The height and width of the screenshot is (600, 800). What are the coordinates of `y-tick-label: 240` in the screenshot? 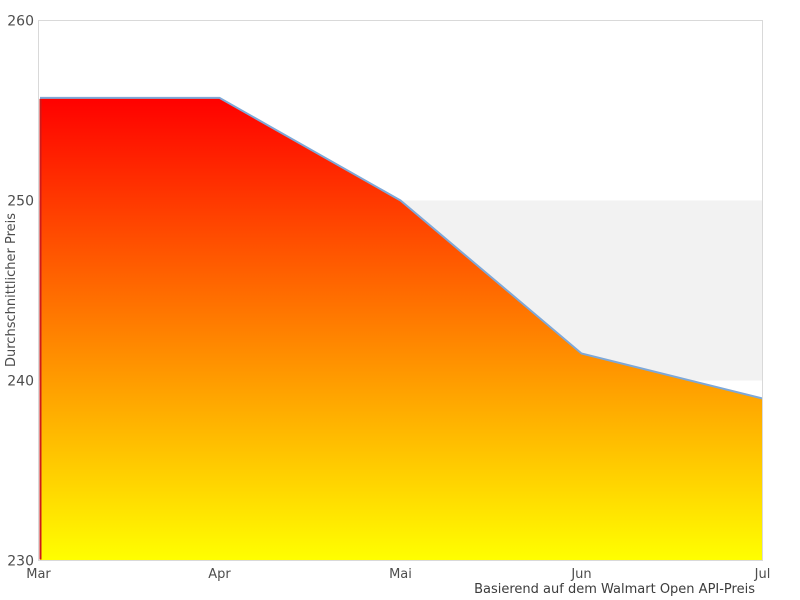 It's located at (20, 382).